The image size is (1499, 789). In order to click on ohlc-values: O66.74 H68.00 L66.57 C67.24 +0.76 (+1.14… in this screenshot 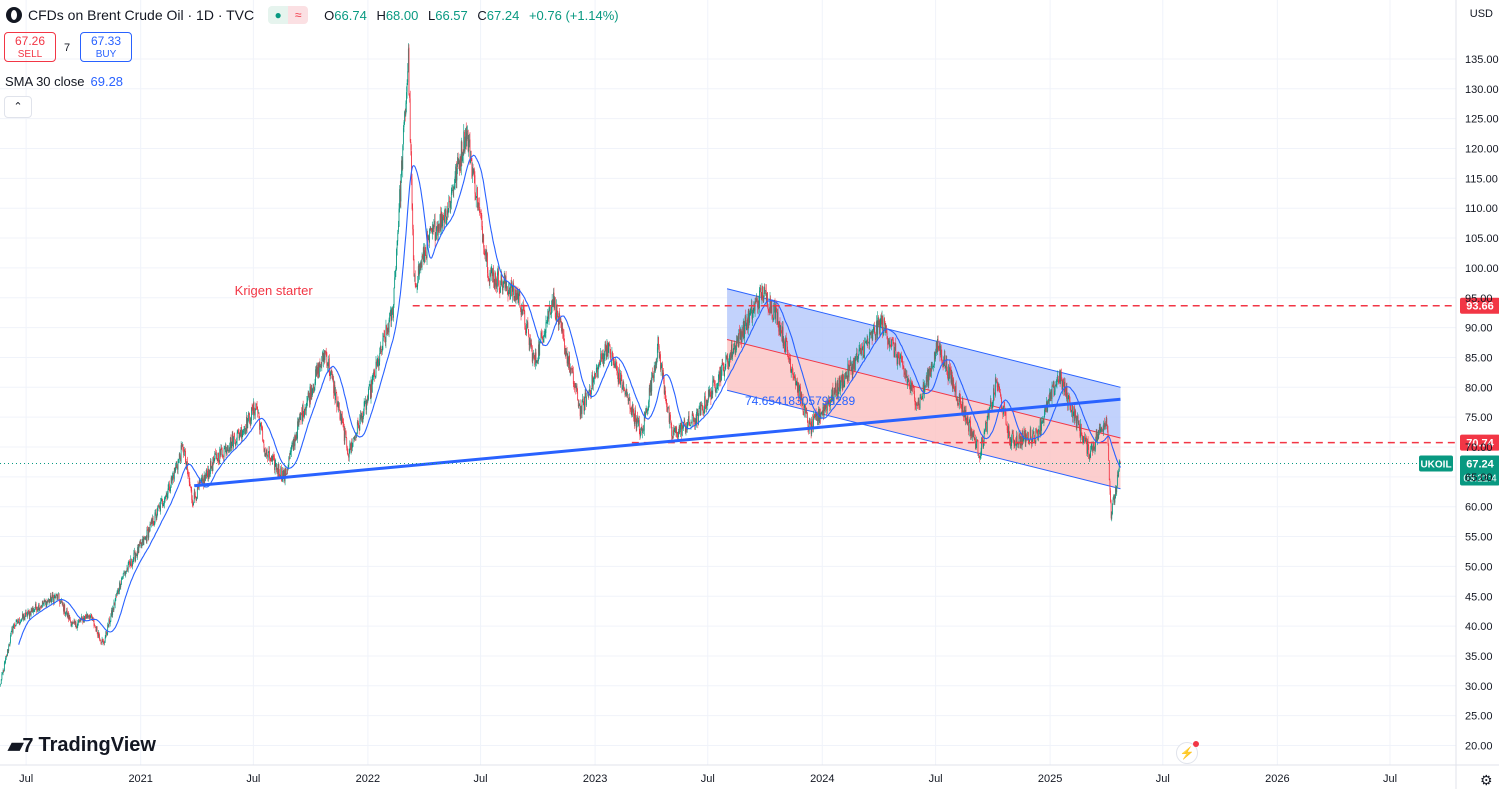, I will do `click(471, 15)`.